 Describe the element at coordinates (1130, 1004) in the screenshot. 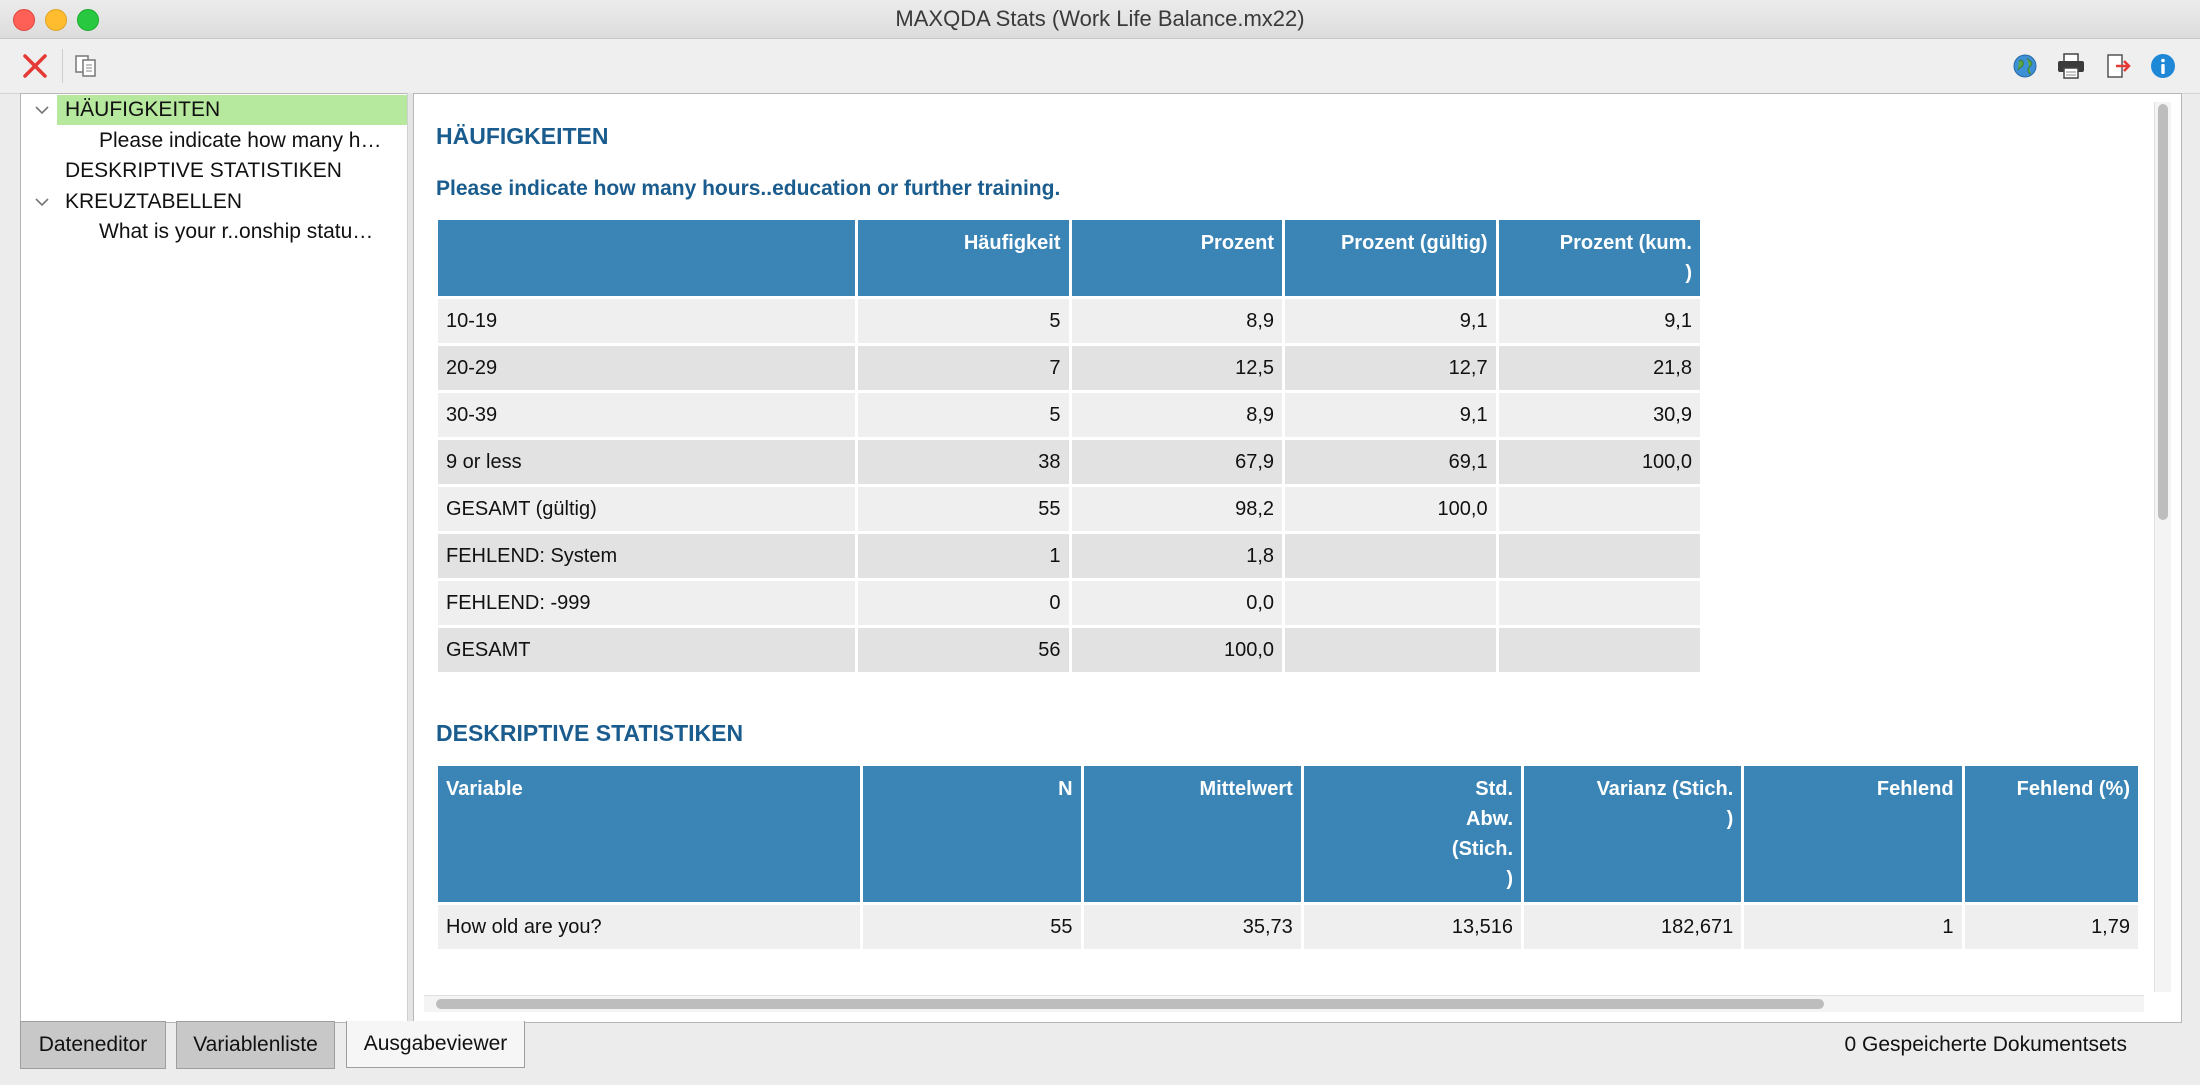

I see `horizontal-scroll-thumb` at that location.